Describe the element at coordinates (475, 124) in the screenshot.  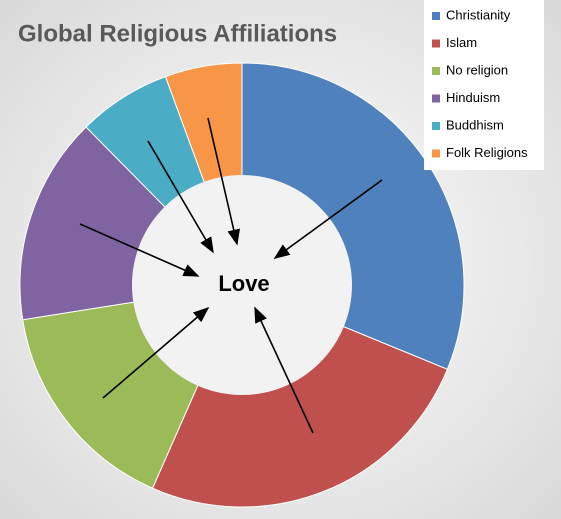
I see `legend-label: Buddhism` at that location.